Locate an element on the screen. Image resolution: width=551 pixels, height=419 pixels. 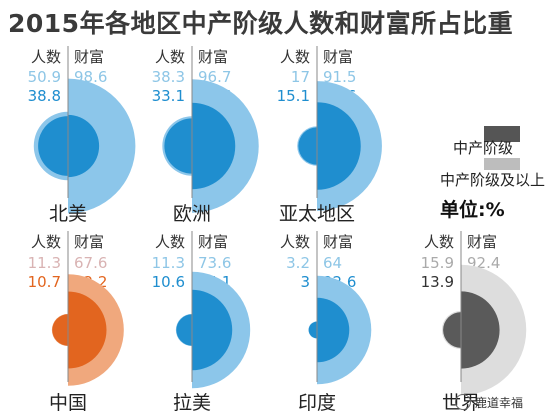
unit-label: 单位:% is located at coordinates (472, 209).